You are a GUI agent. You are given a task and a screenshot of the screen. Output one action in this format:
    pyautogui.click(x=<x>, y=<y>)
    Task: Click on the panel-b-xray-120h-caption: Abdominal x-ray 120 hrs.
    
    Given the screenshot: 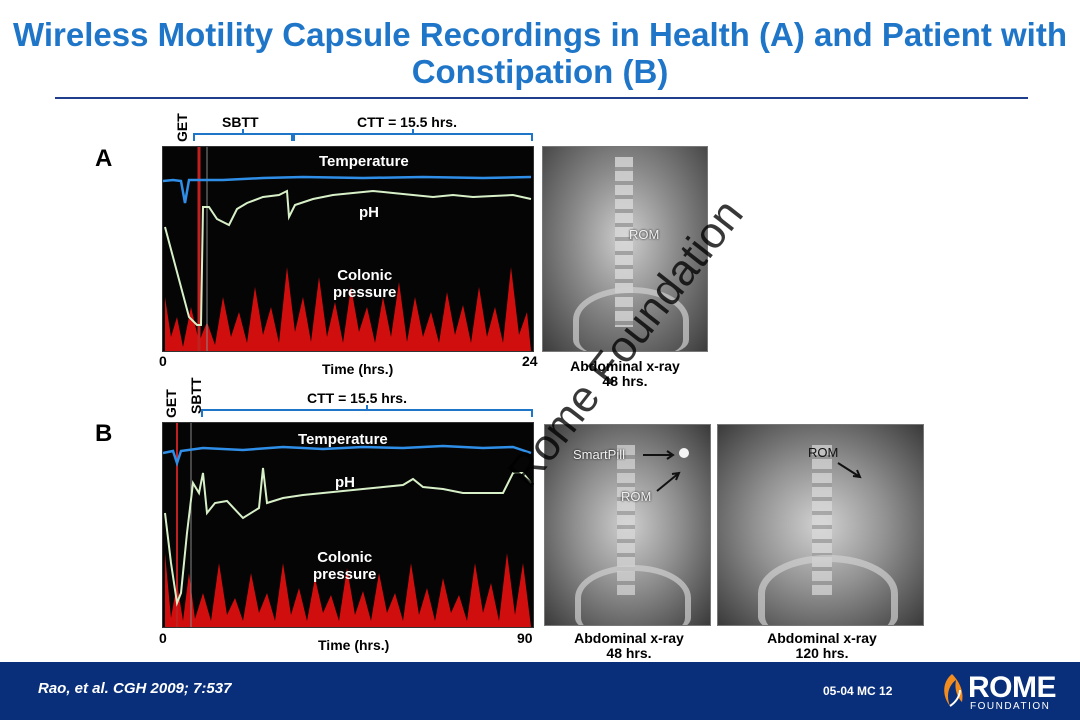 What is the action you would take?
    pyautogui.click(x=822, y=645)
    